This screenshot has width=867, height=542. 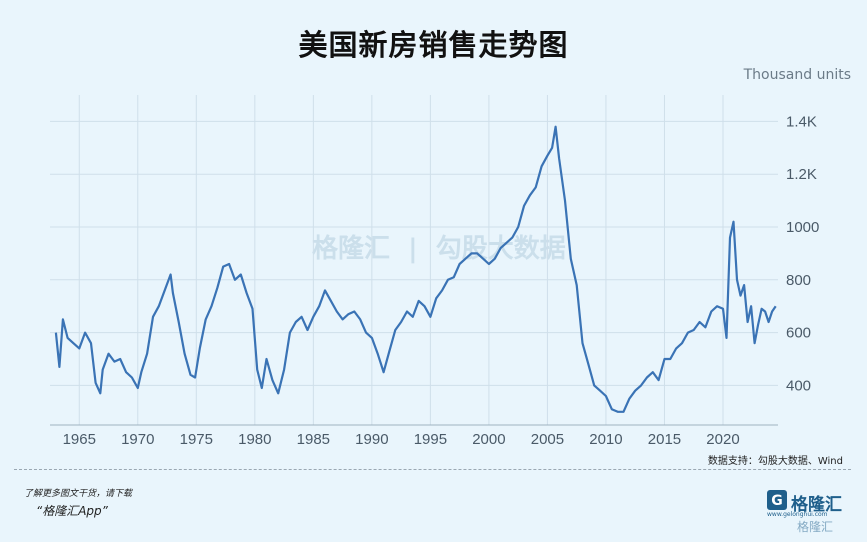 I want to click on source-note: 数据支持：勾股大数据、Wind, so click(x=775, y=461).